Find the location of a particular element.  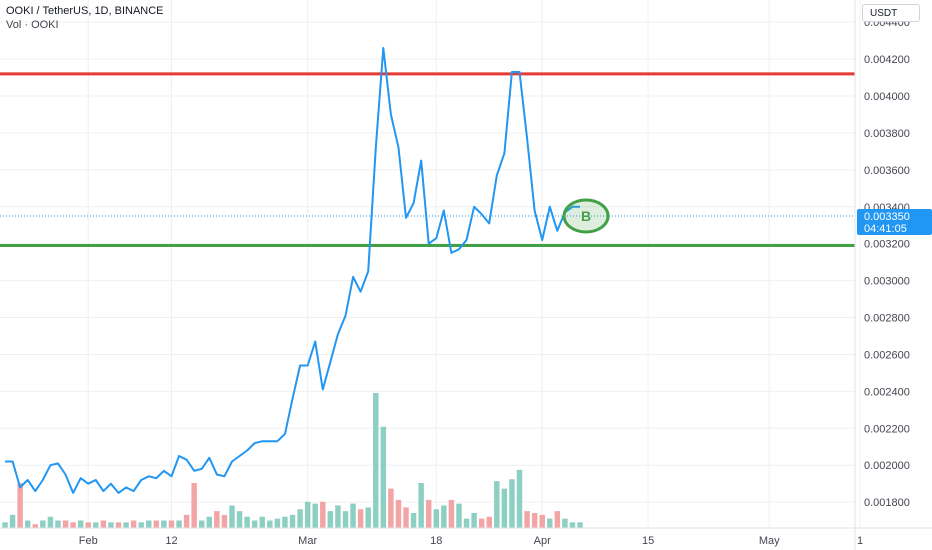

x-tick-label: Feb is located at coordinates (88, 541).